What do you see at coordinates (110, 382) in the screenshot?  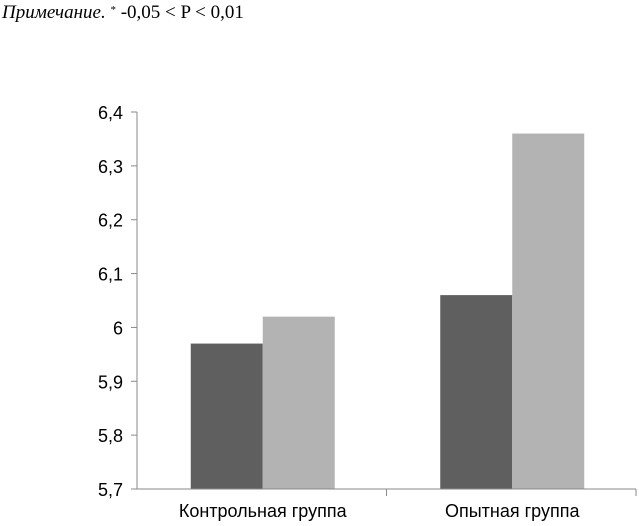 I see `y-tick-label: 5,9` at bounding box center [110, 382].